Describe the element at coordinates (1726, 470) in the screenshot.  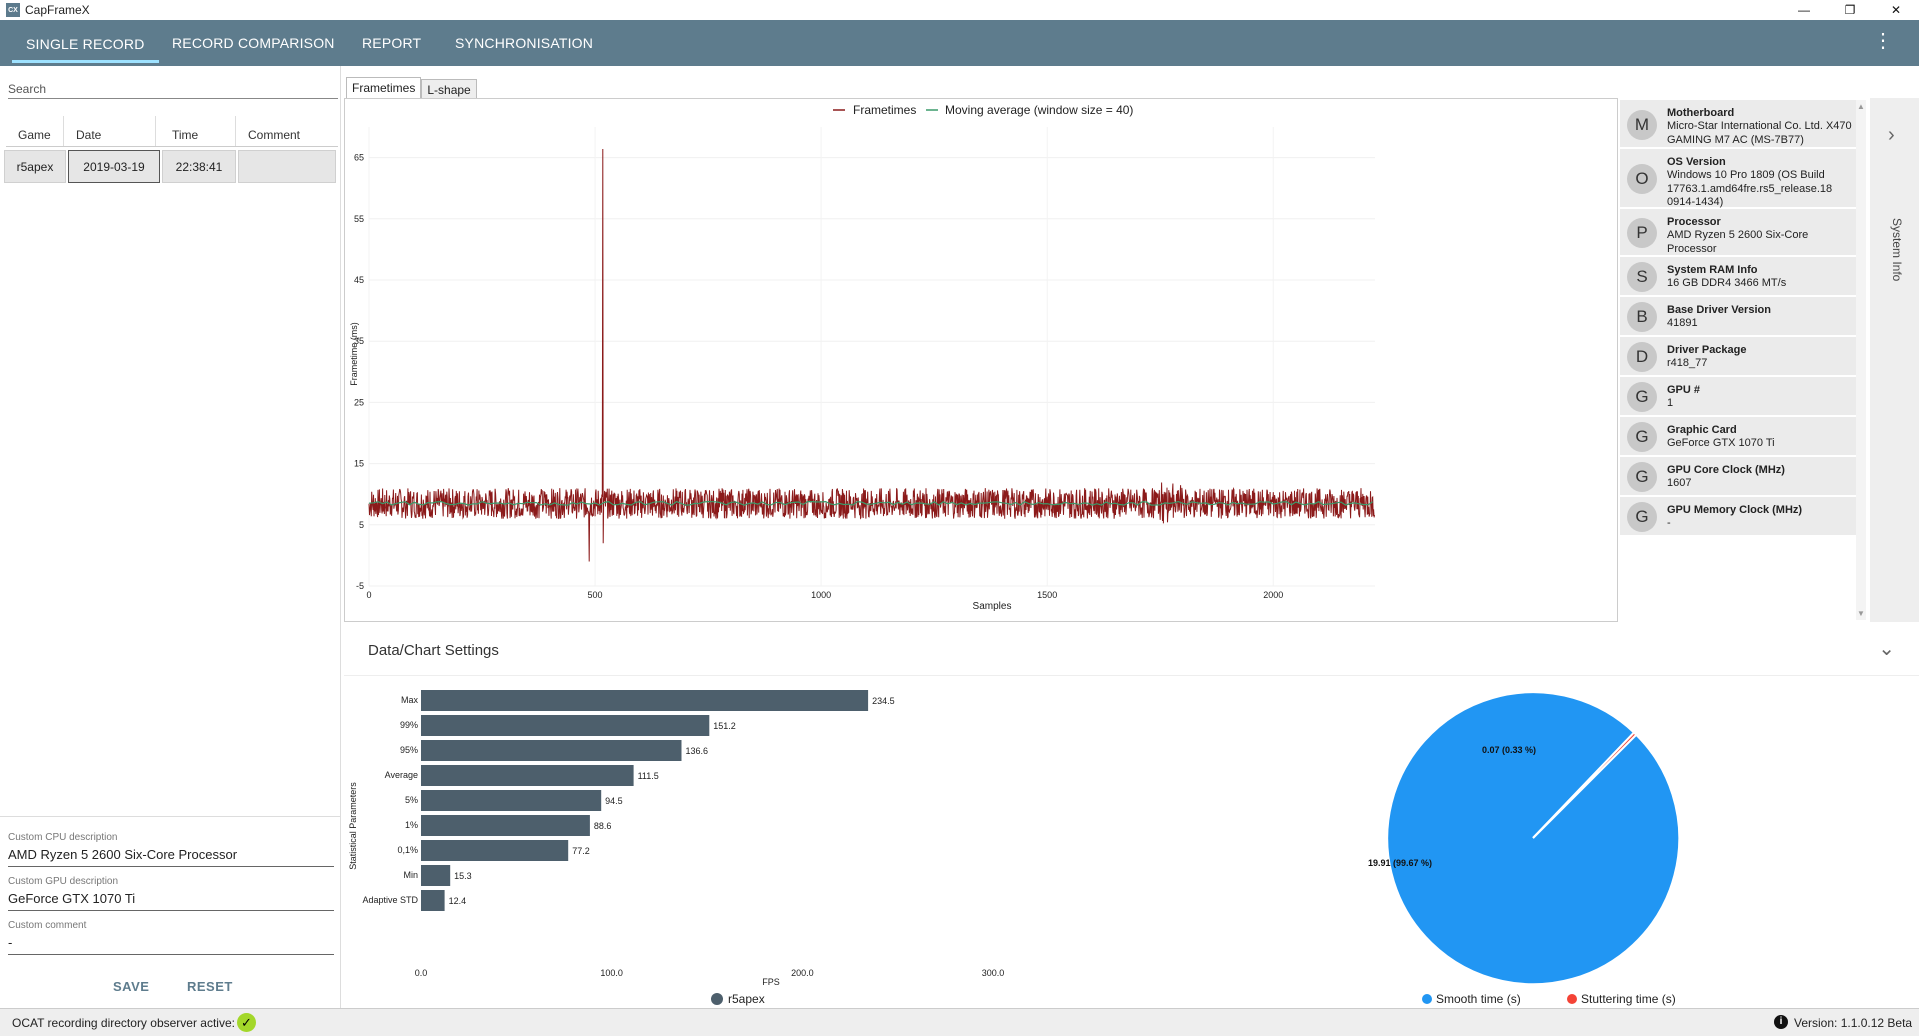
I see `system-info-name: GPU Core Clock (MHz)` at that location.